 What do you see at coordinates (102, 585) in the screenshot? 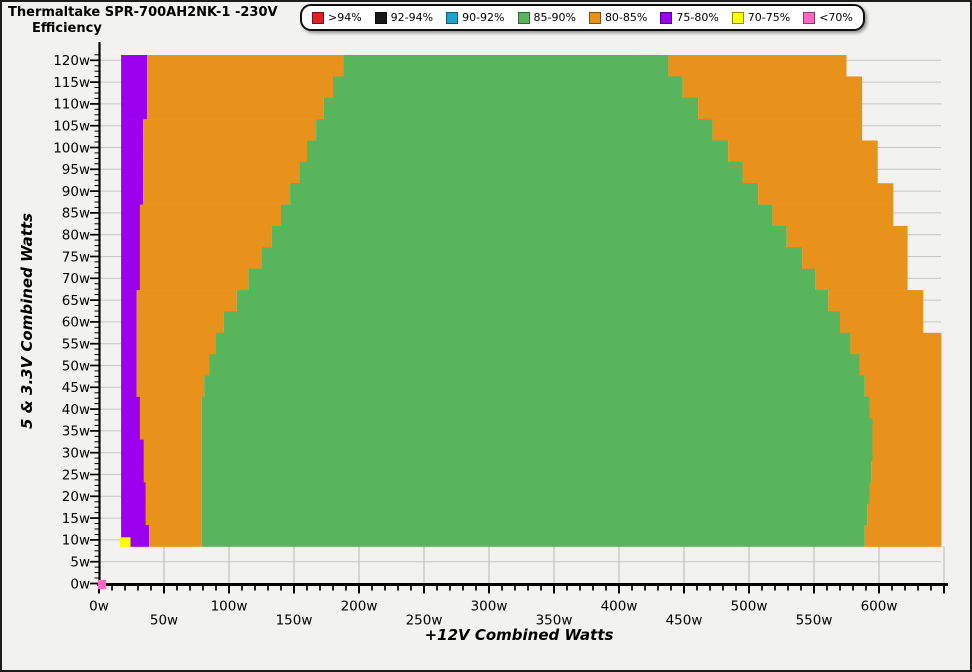
I see `pink-block` at bounding box center [102, 585].